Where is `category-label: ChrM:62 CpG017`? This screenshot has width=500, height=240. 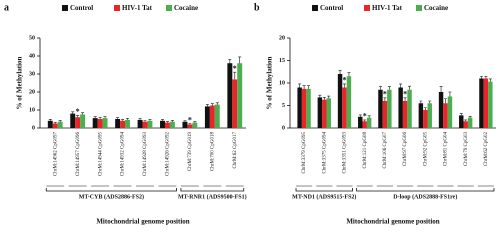 category-label: ChrM:62 CpG017 is located at coordinates (235, 150).